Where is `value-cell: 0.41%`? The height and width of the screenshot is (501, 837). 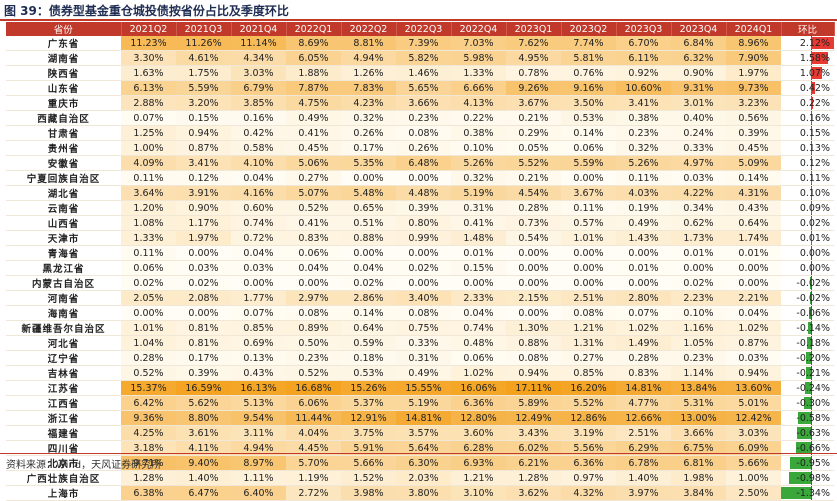
value-cell: 0.41% is located at coordinates (313, 223).